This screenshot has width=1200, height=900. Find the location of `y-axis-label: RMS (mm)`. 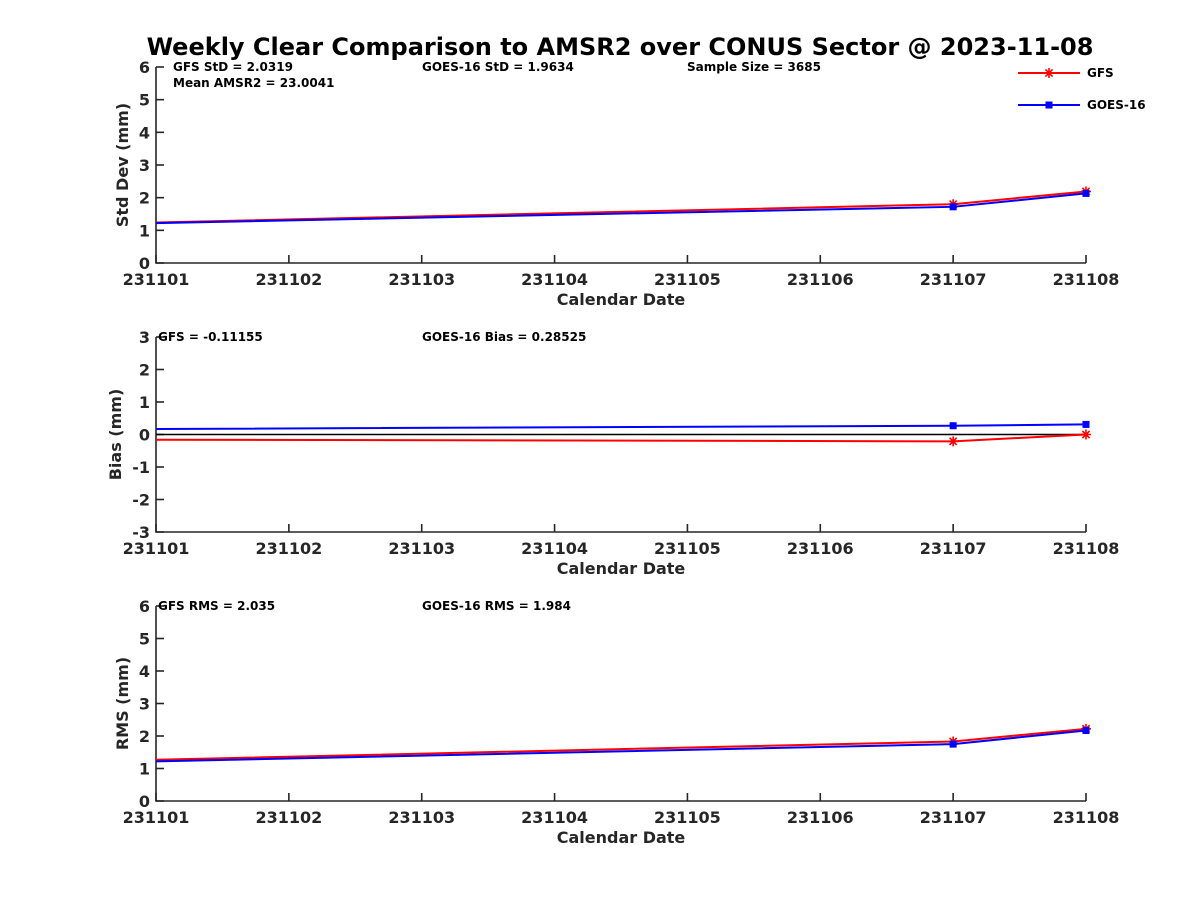

y-axis-label: RMS (mm) is located at coordinates (122, 703).